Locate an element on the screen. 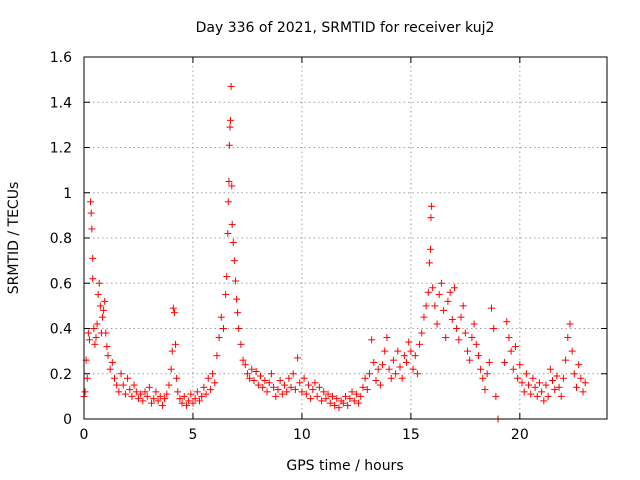  y-tick-label: 0.6 is located at coordinates (61, 284).